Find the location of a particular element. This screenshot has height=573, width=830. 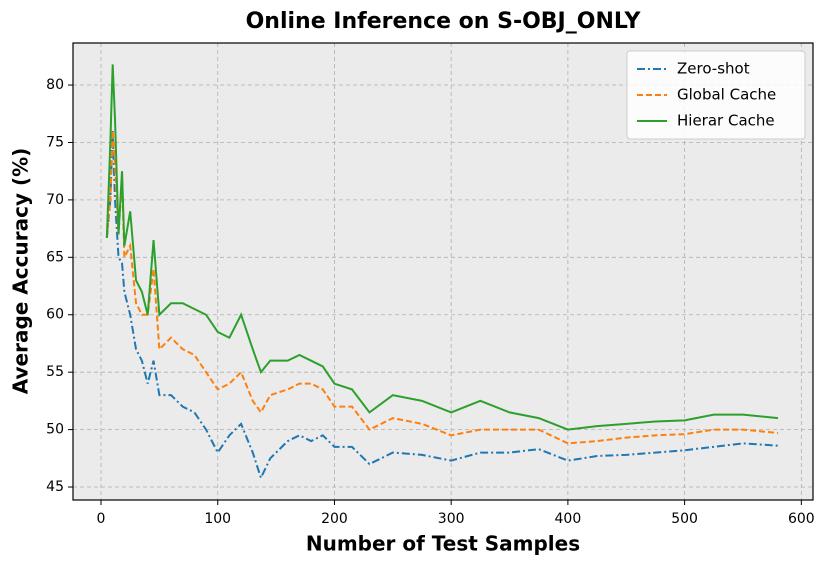

y-tick-label: 60 is located at coordinates (55, 315).